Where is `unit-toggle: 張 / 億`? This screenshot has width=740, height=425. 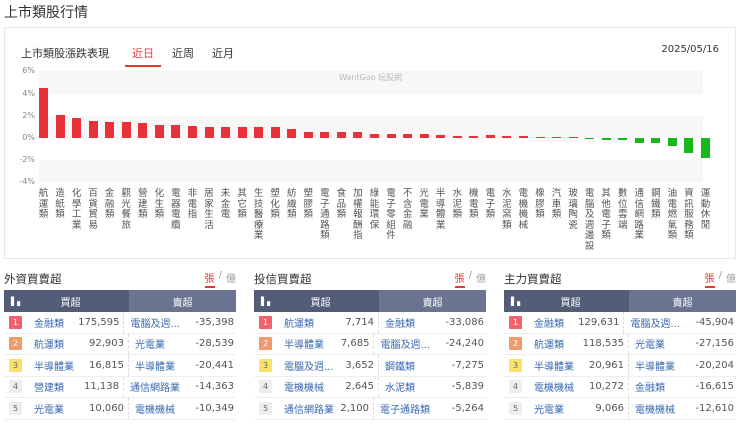
unit-toggle: 張 / 億 is located at coordinates (470, 279).